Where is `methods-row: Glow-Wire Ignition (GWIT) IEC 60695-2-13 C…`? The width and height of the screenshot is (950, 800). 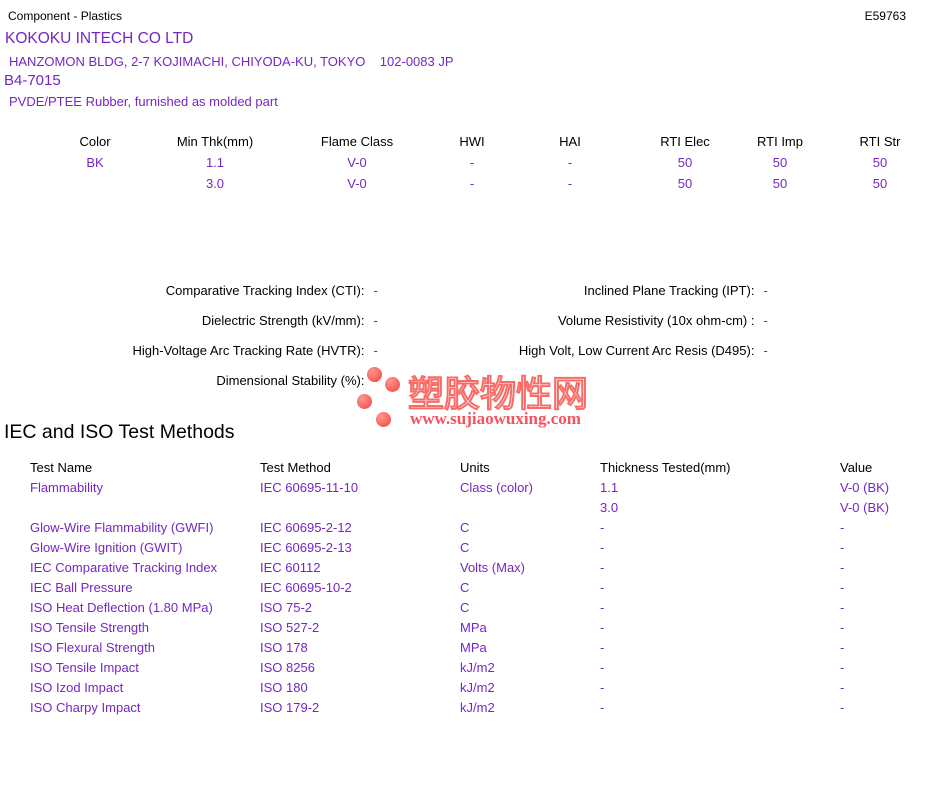 methods-row: Glow-Wire Ignition (GWIT) IEC 60695-2-13 C… is located at coordinates (490, 548).